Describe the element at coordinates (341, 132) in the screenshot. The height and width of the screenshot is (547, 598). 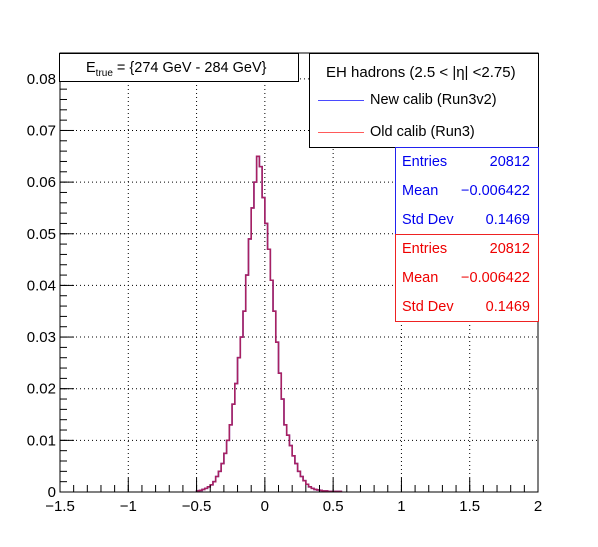
I see `legend-swatch-old` at that location.